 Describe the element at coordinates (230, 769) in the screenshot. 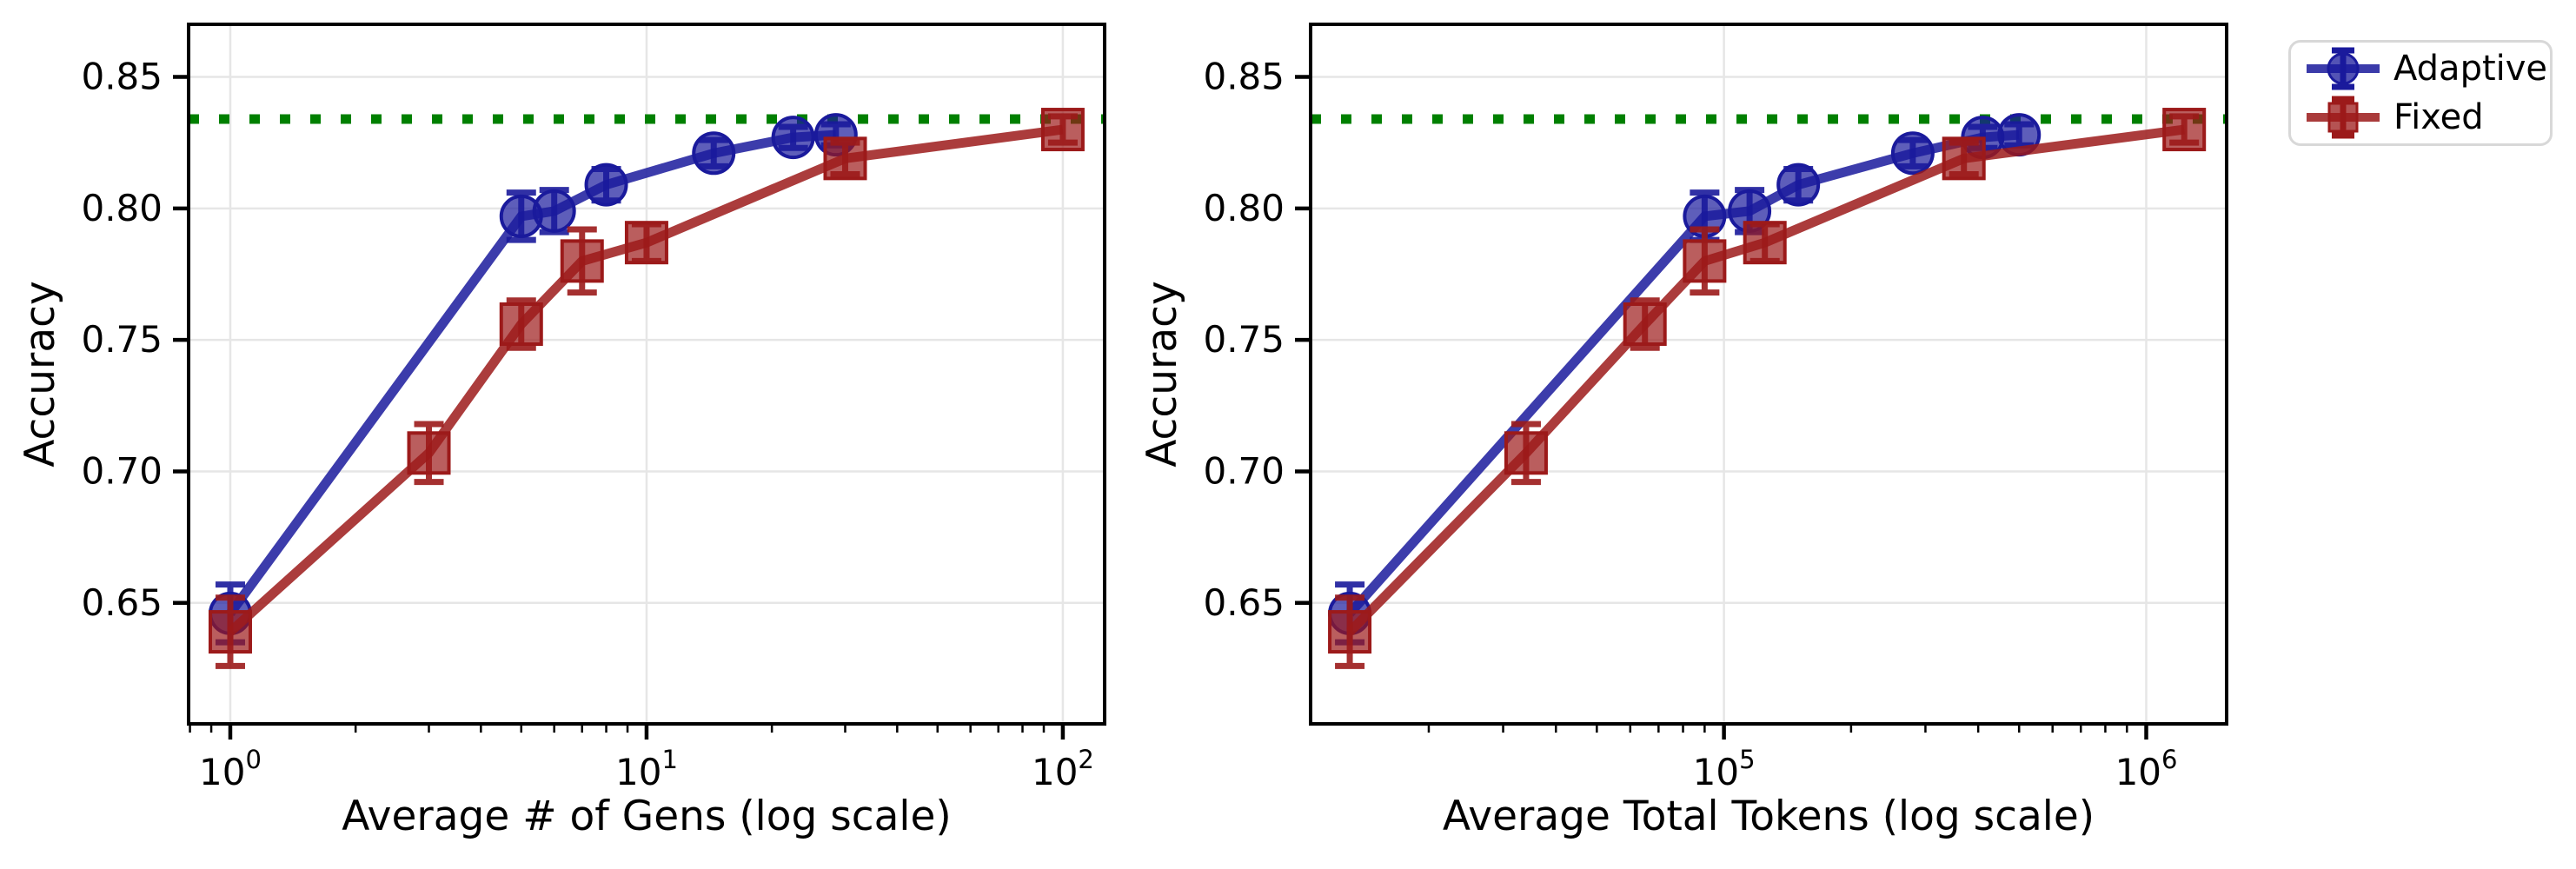

I see `svg-text: 10⁰` at that location.